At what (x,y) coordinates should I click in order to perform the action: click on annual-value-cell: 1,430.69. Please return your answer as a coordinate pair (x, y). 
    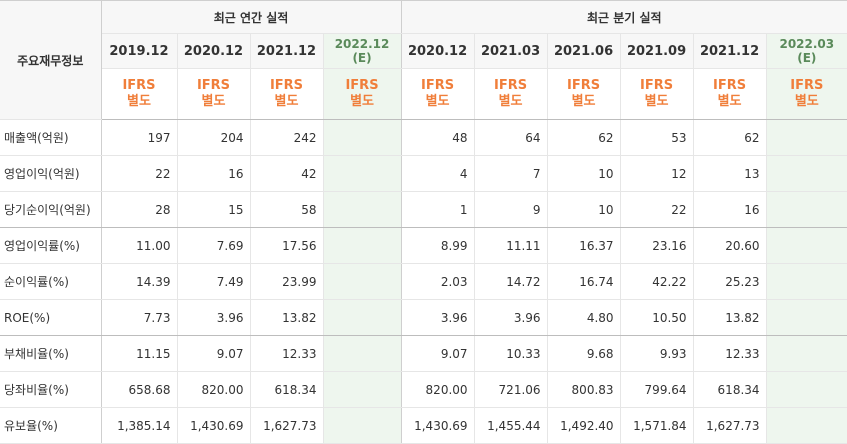
    Looking at the image, I should click on (214, 425).